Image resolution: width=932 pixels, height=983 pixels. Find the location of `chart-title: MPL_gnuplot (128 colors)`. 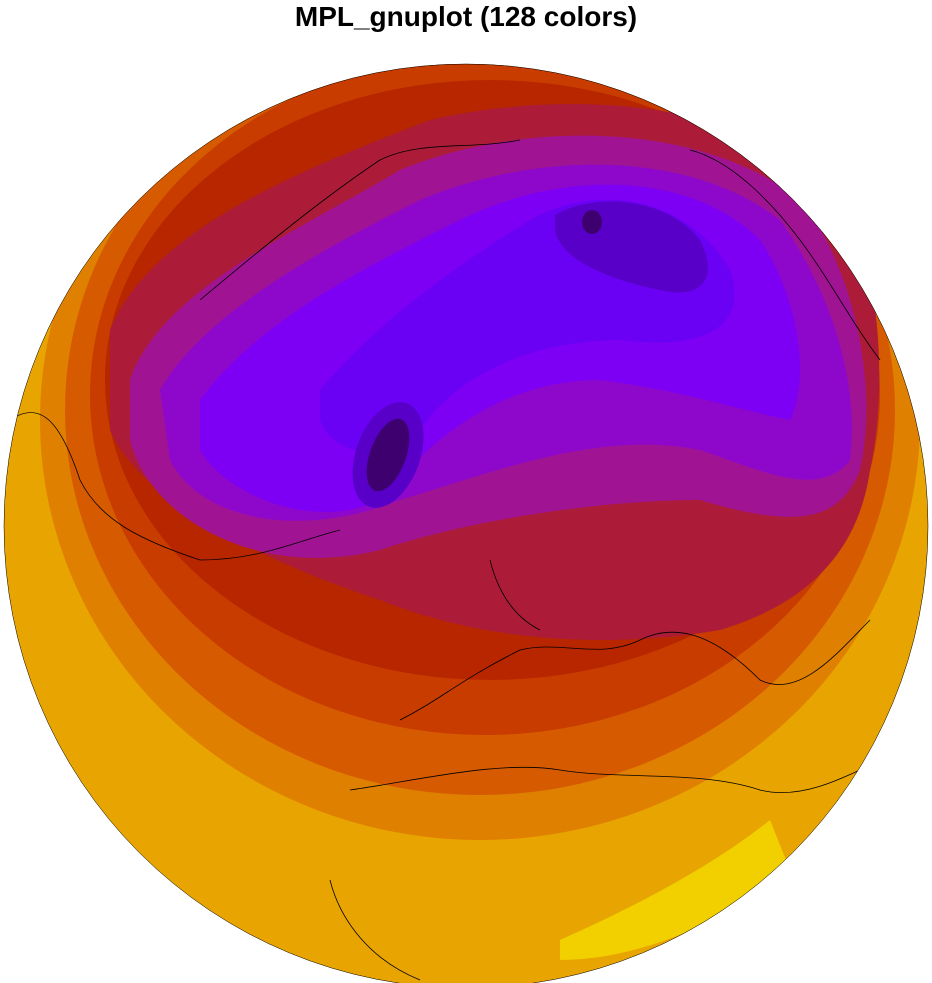

chart-title: MPL_gnuplot (128 colors) is located at coordinates (466, 16).